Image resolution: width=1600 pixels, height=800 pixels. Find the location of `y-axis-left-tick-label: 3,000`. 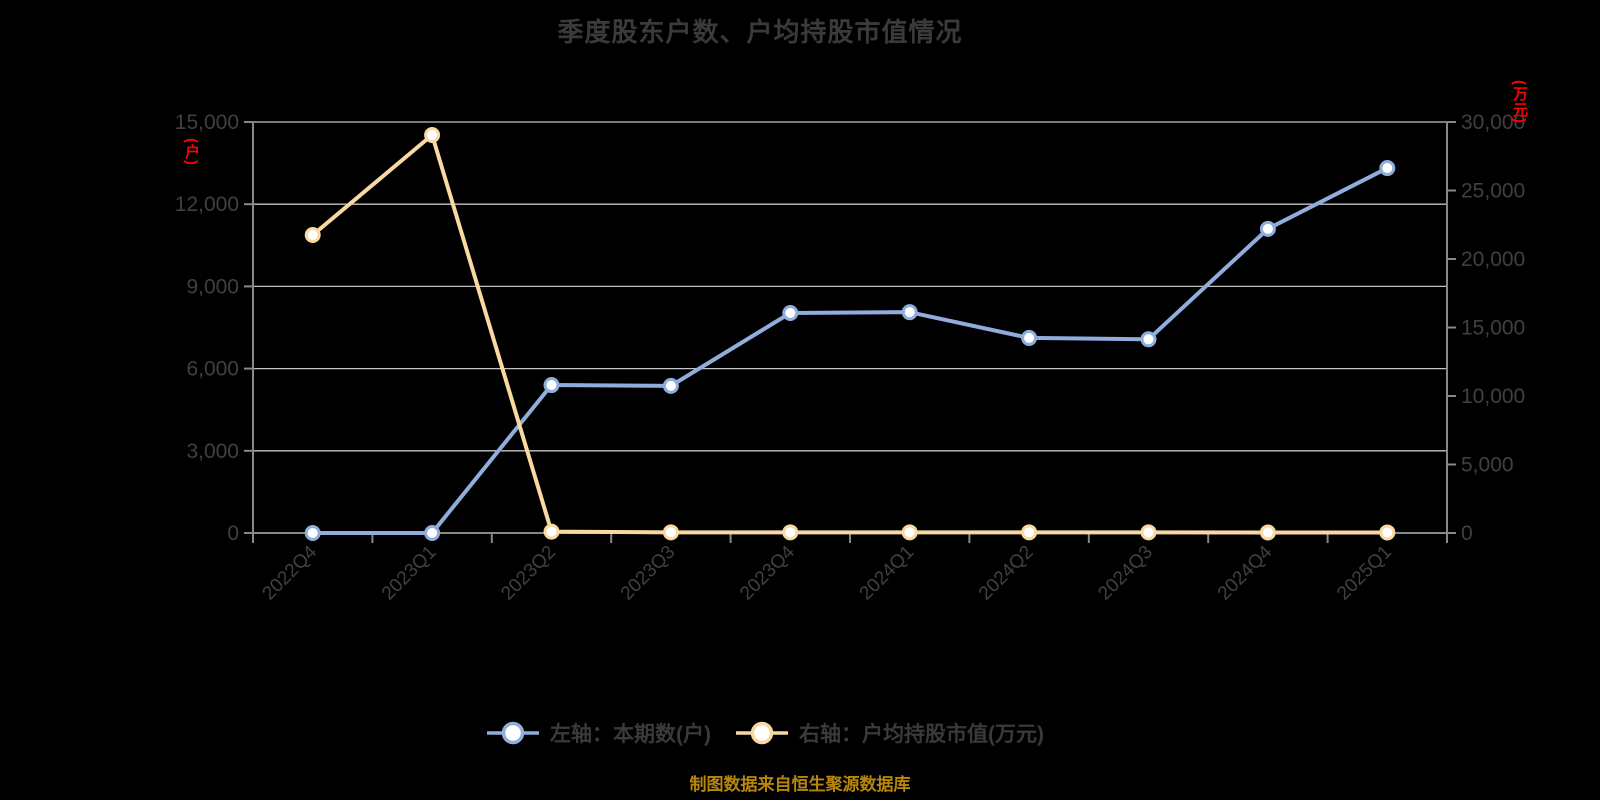

y-axis-left-tick-label: 3,000 is located at coordinates (212, 451).